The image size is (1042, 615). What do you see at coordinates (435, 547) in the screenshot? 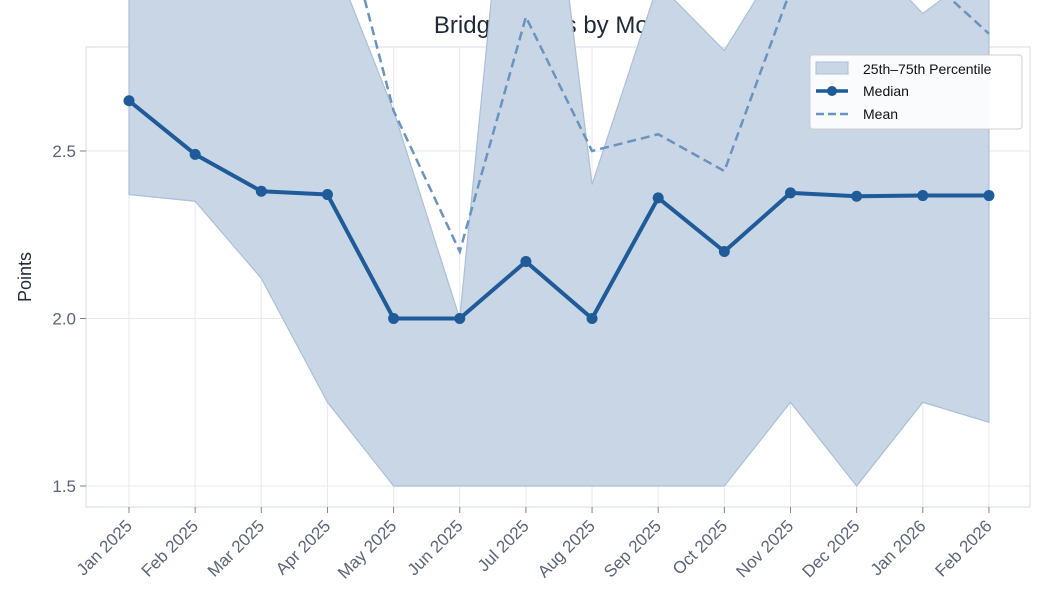
I see `x-tick-label: Jun 2025` at bounding box center [435, 547].